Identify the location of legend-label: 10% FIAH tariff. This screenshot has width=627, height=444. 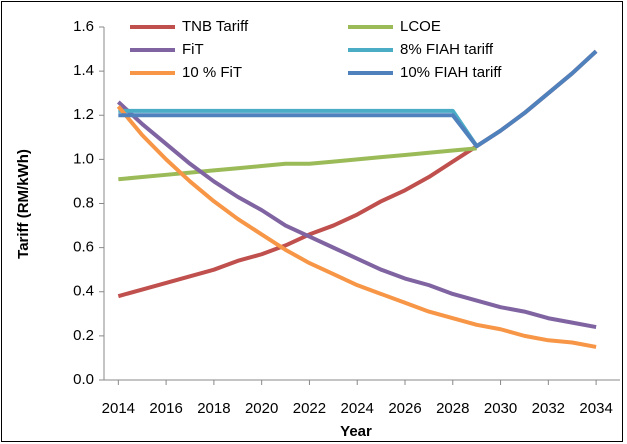
(451, 72).